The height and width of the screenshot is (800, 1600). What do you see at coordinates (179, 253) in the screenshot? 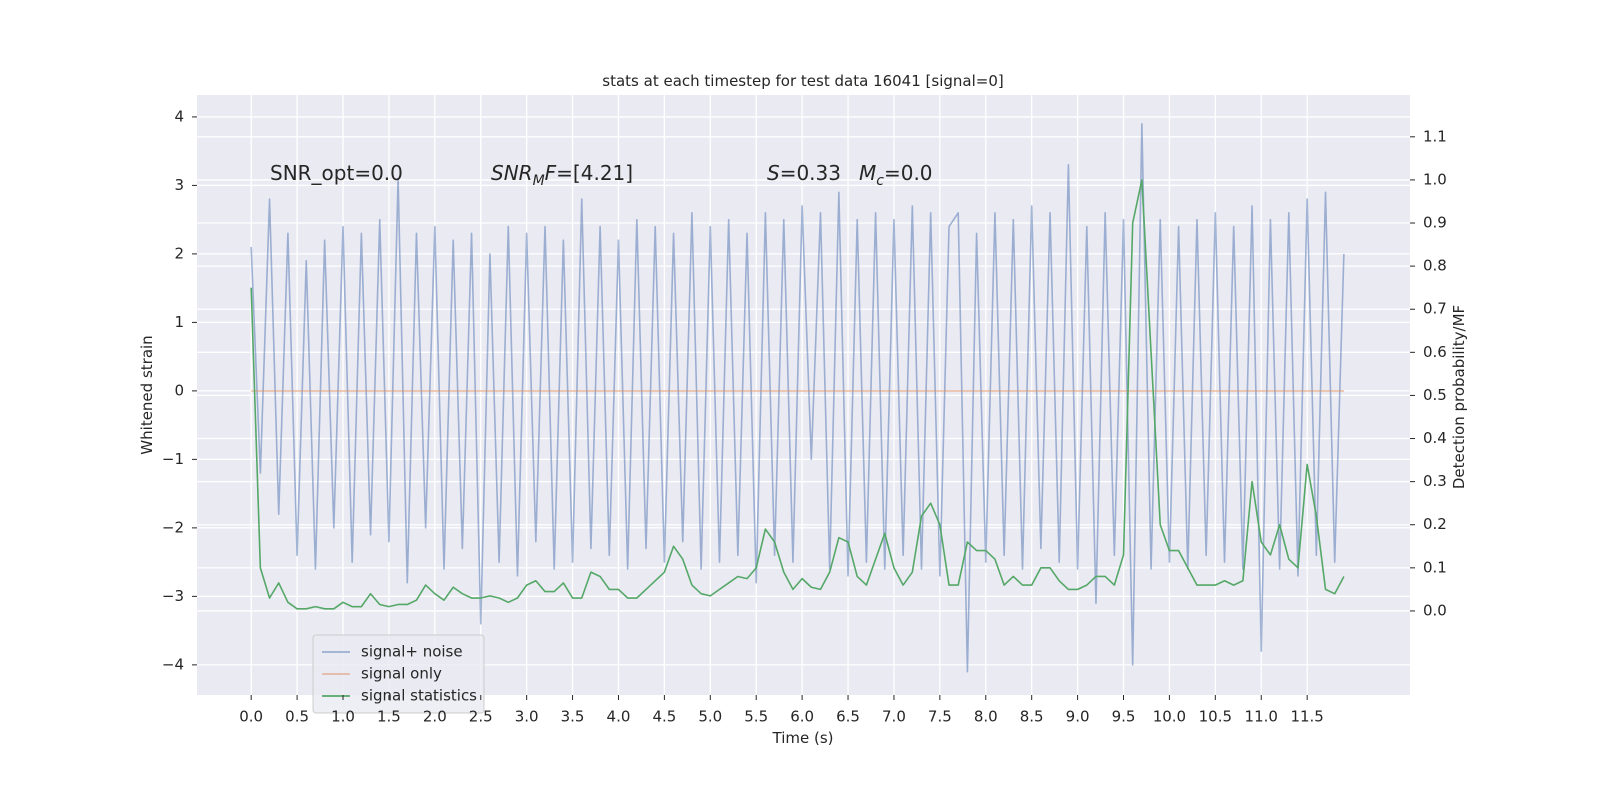
I see `y-tick-label: 2` at bounding box center [179, 253].